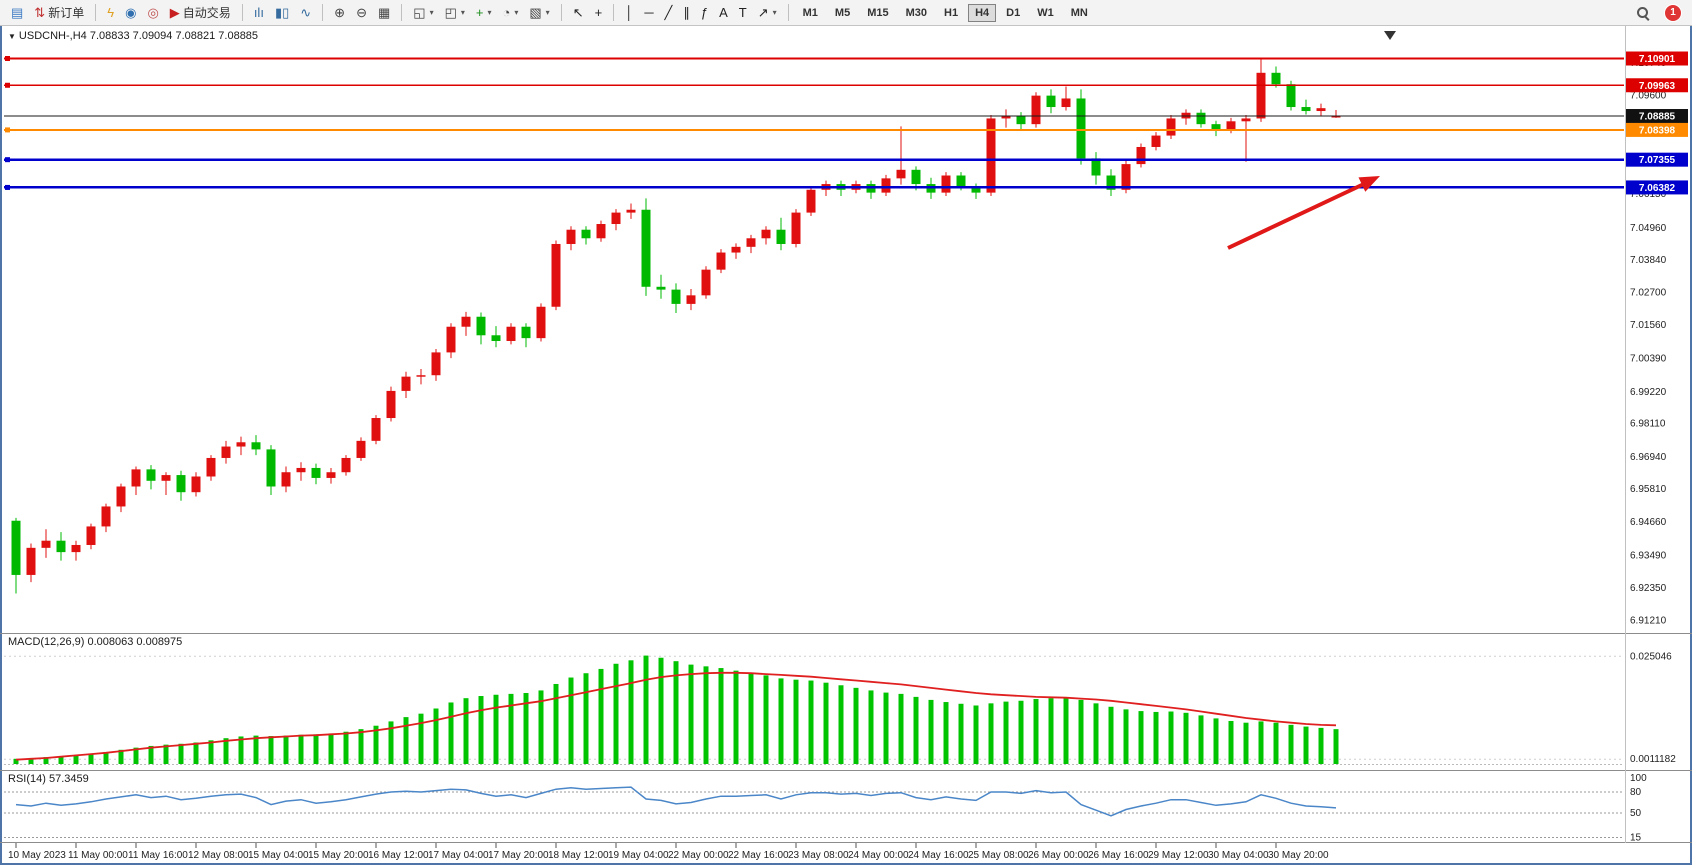 This screenshot has width=1692, height=865. What do you see at coordinates (1013, 12) in the screenshot?
I see `timeframe-d1-button: D1` at bounding box center [1013, 12].